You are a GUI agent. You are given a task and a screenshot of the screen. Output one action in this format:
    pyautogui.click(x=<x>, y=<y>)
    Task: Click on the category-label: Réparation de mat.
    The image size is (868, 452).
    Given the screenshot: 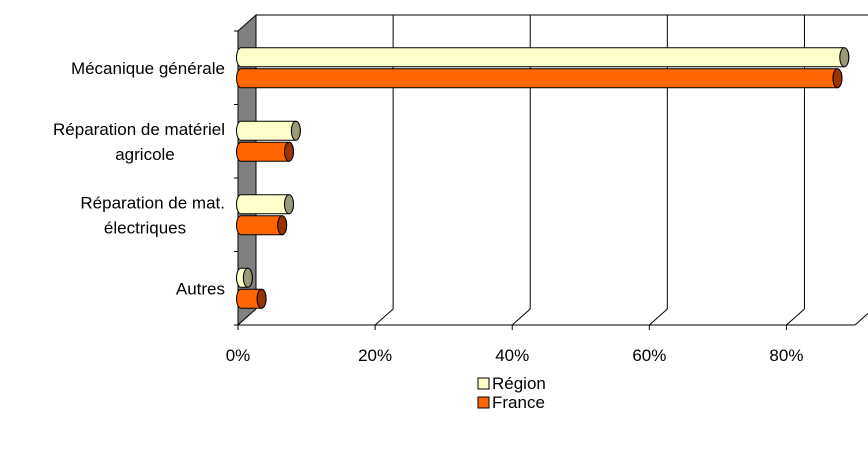 What is the action you would take?
    pyautogui.click(x=152, y=202)
    